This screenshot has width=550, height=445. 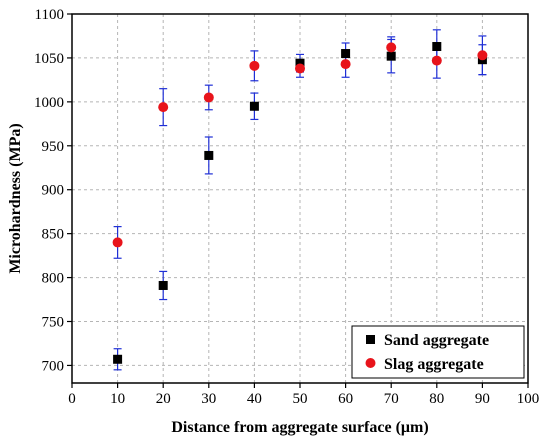 I want to click on y-tick-label: 900, so click(x=53, y=191).